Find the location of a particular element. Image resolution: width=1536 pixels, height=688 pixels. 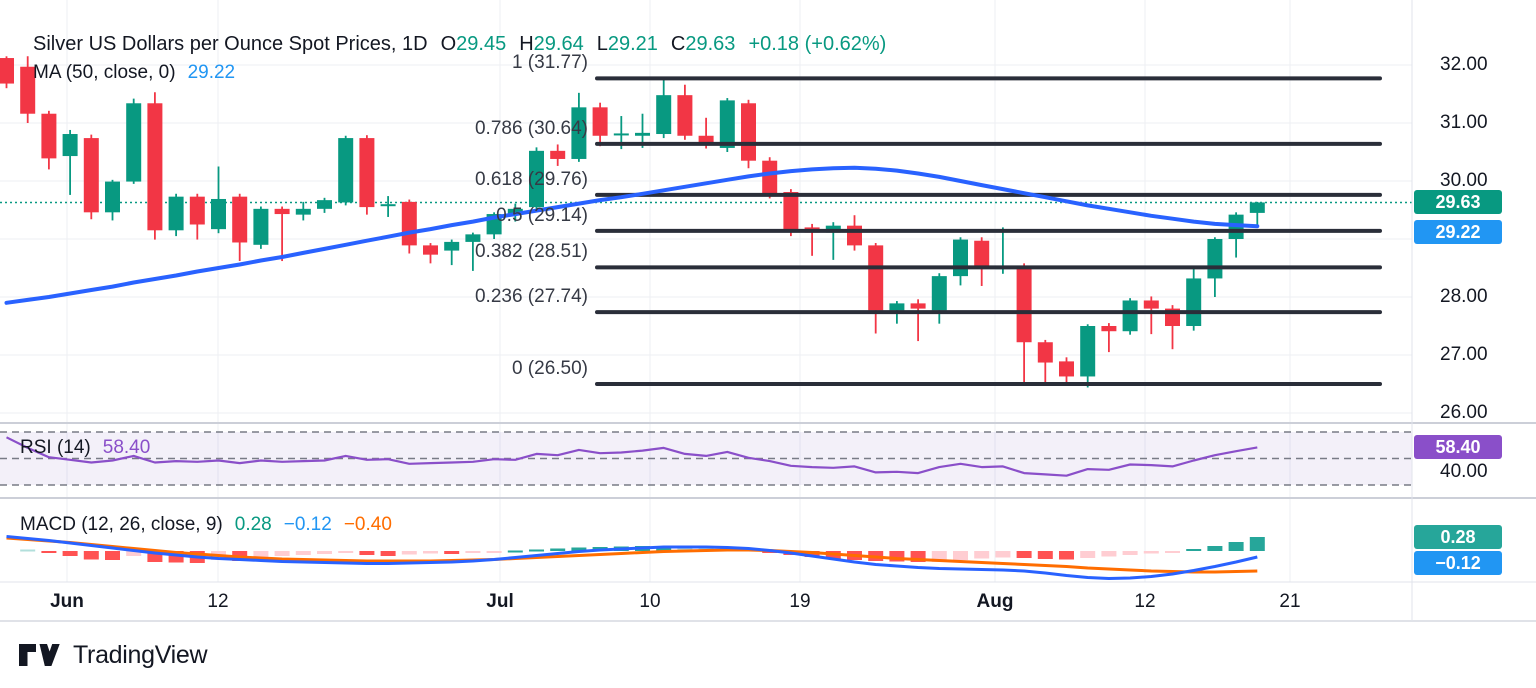

time-tick-label: Aug is located at coordinates (995, 601).